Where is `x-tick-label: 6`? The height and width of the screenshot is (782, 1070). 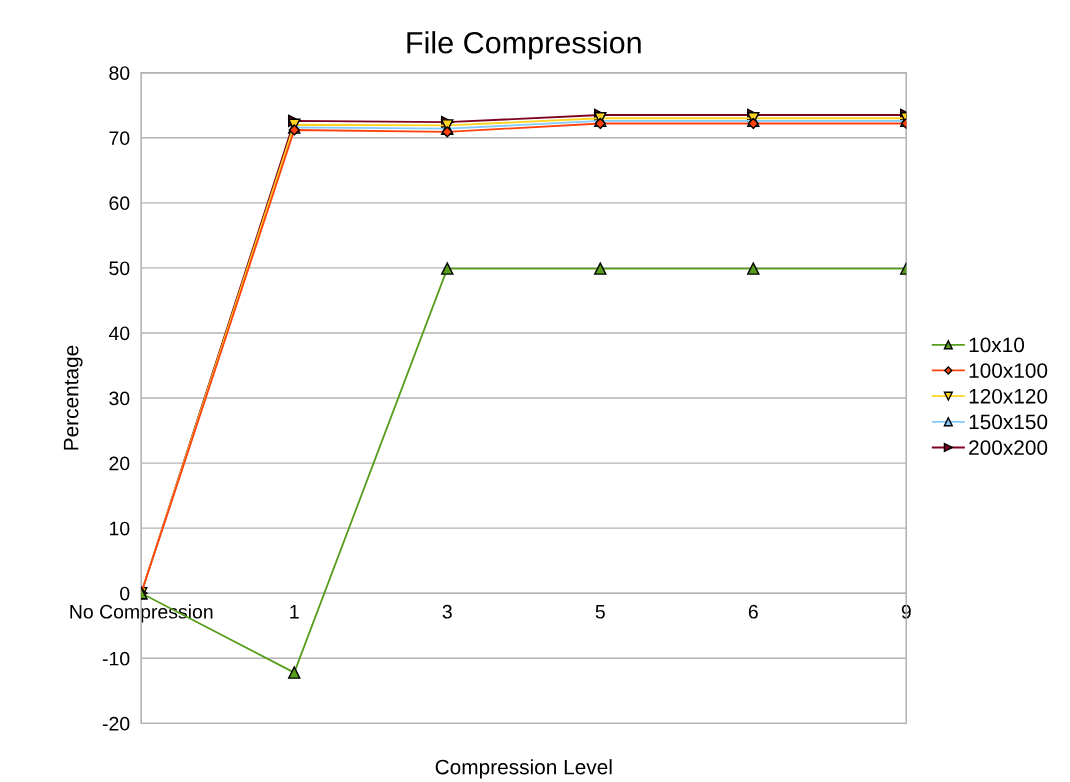 x-tick-label: 6 is located at coordinates (753, 611).